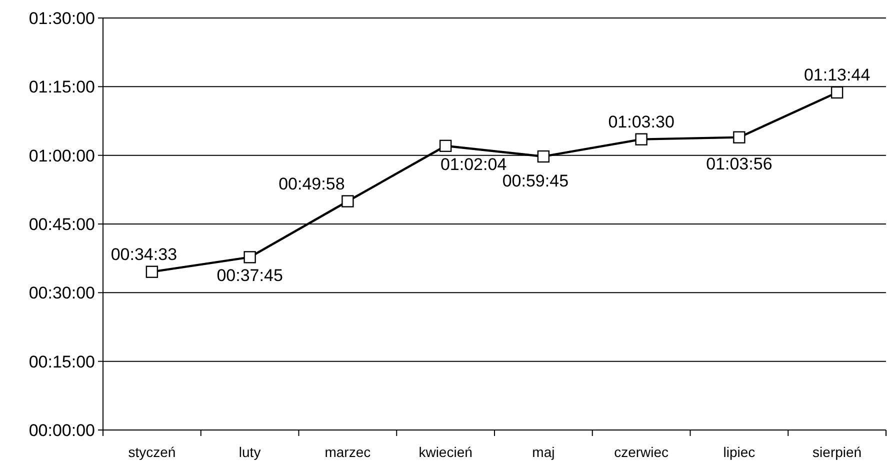 The image size is (887, 464). What do you see at coordinates (347, 452) in the screenshot?
I see `x-tick-label: marzec` at bounding box center [347, 452].